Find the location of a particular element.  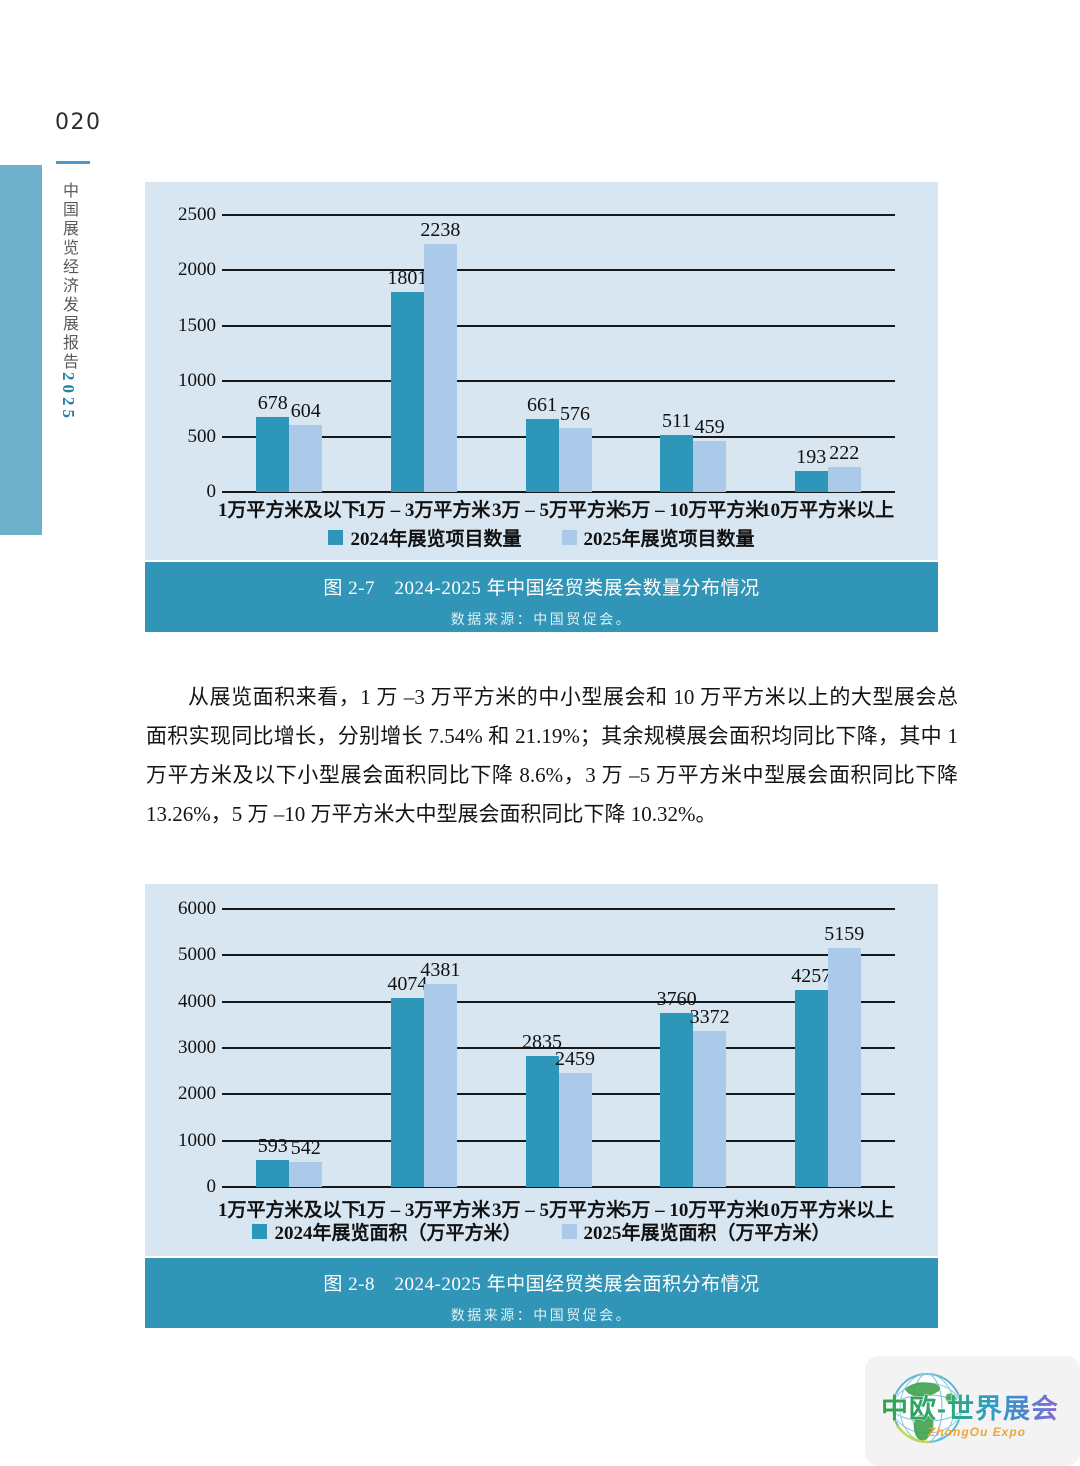

bar-value-label: 4074 is located at coordinates (407, 984).